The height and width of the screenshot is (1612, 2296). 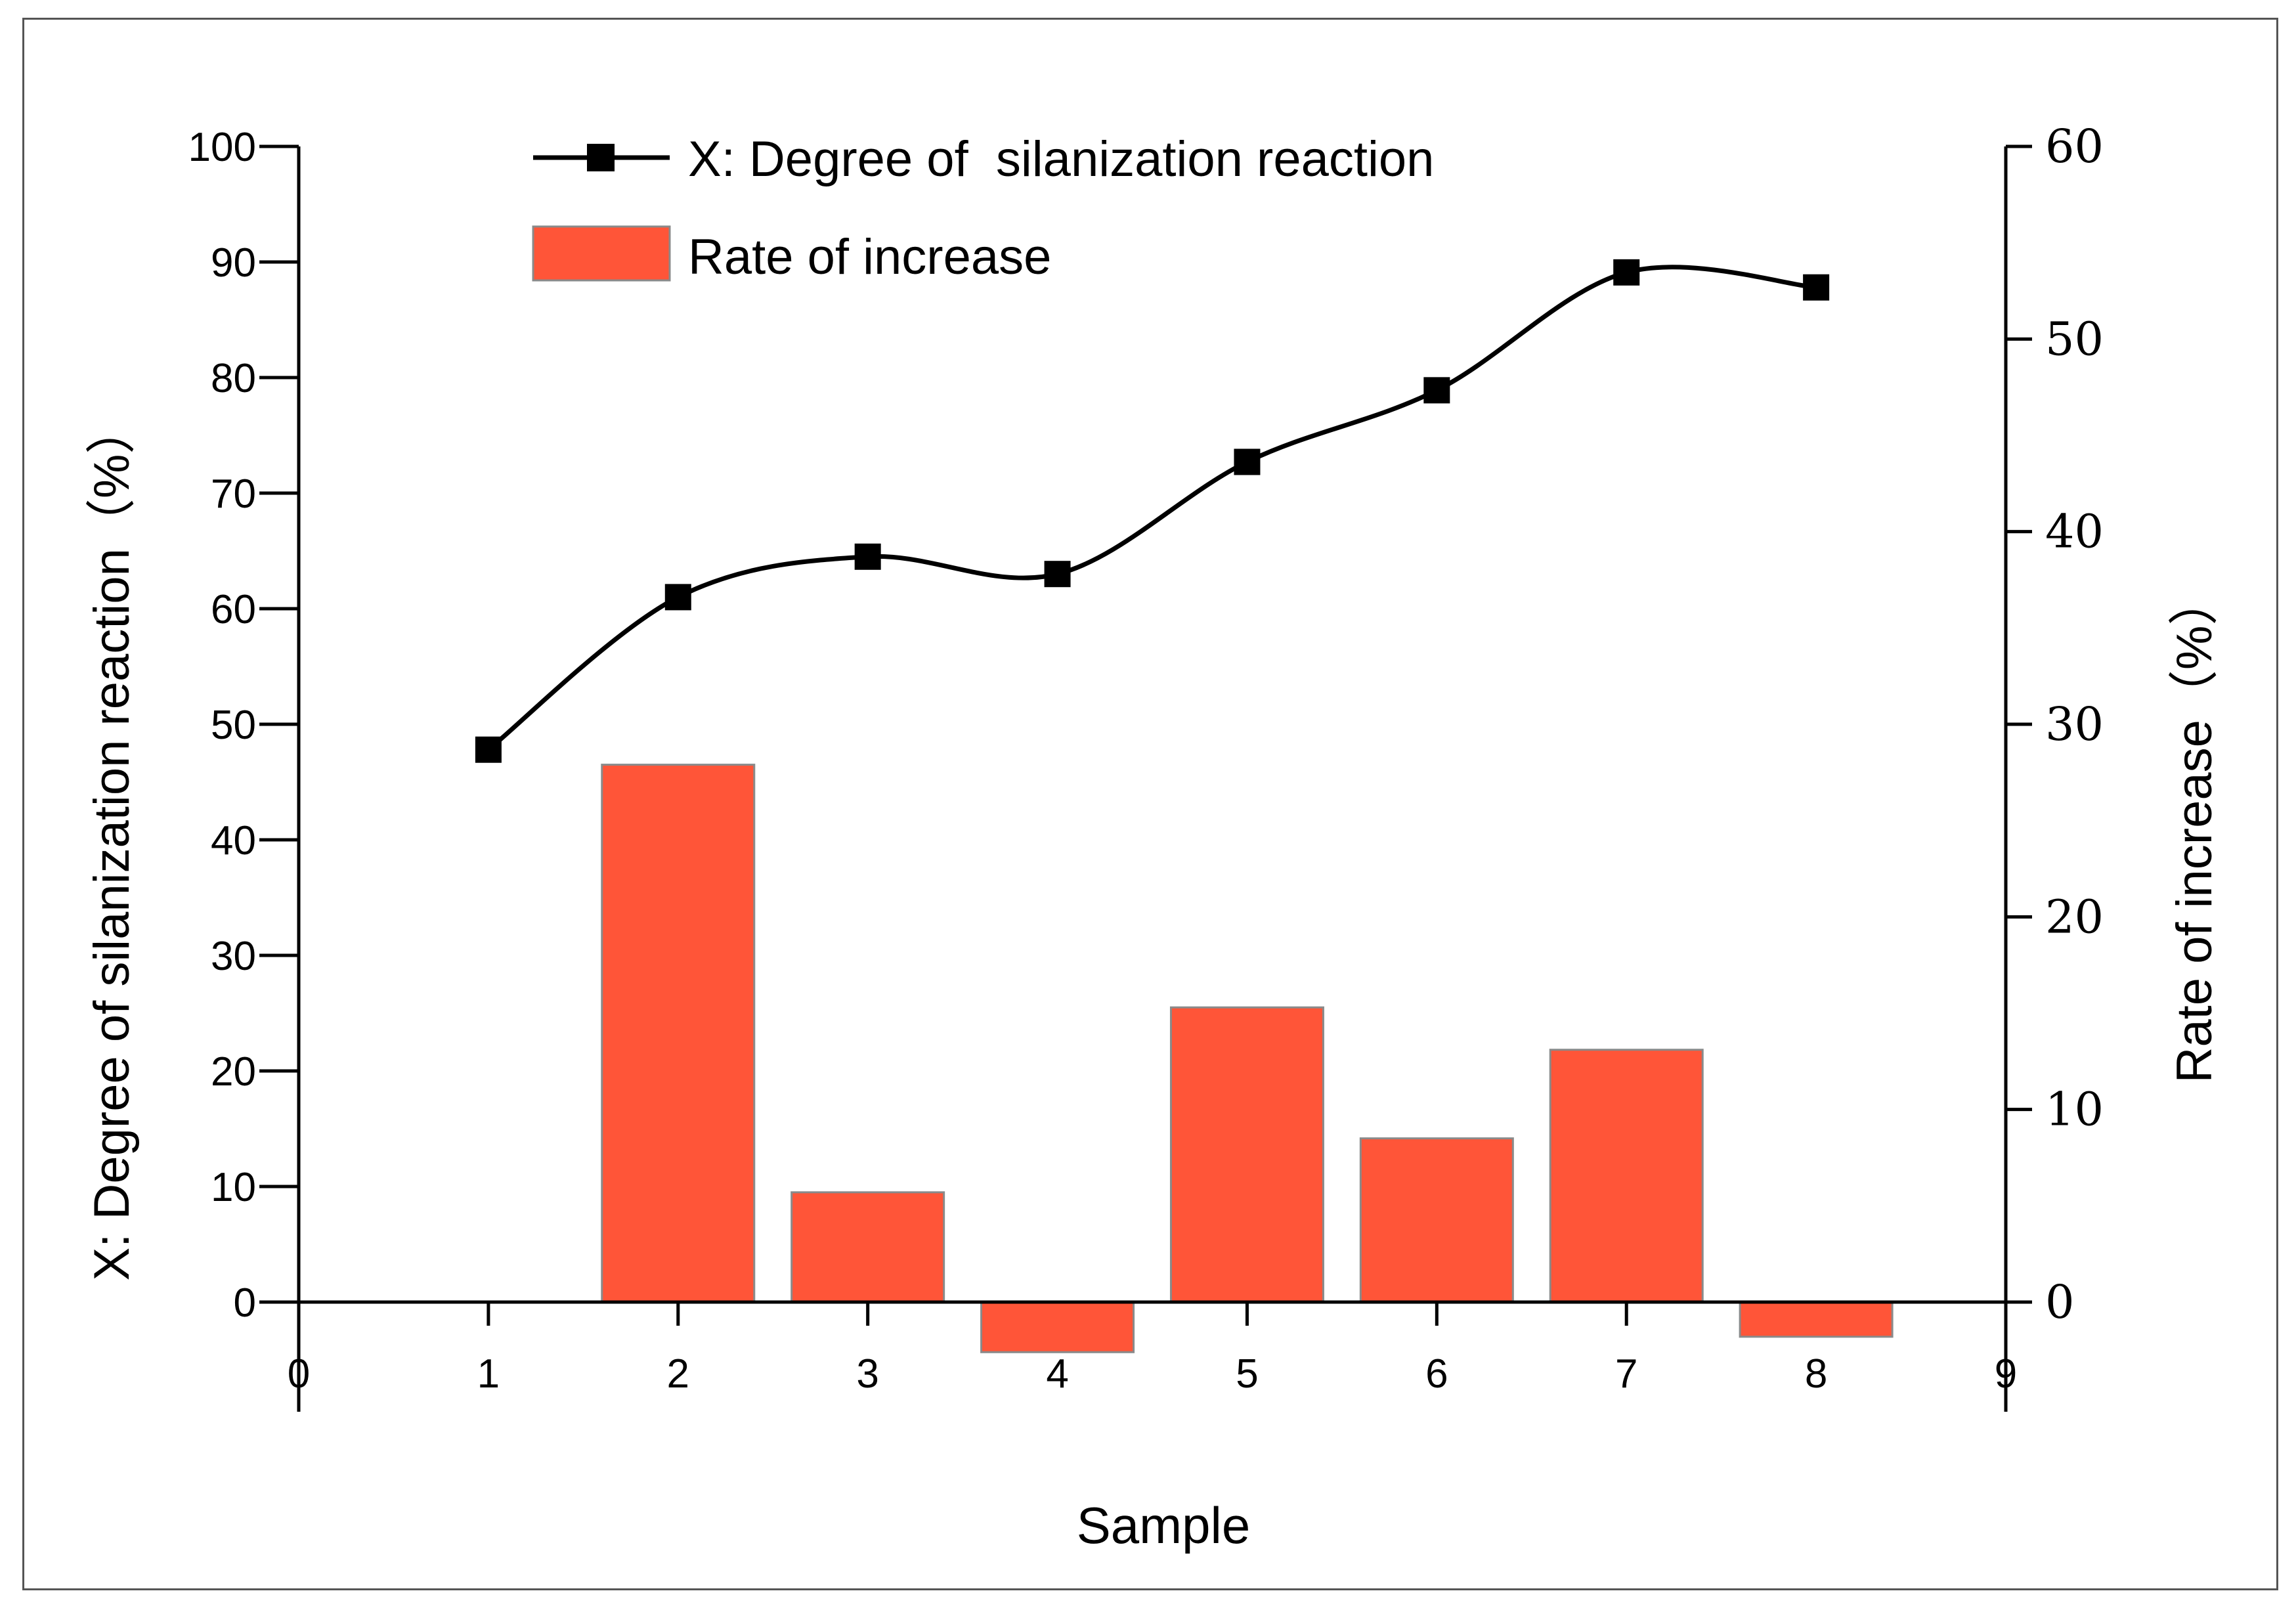 I want to click on x-tick-label: 7, so click(x=1626, y=1374).